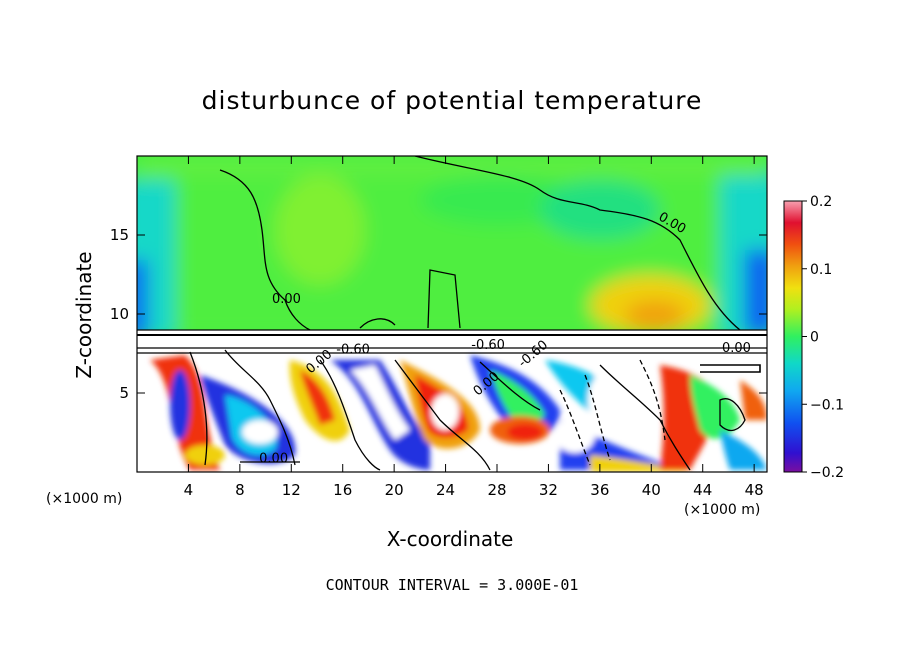  I want to click on x-tick-label: 4, so click(189, 490).